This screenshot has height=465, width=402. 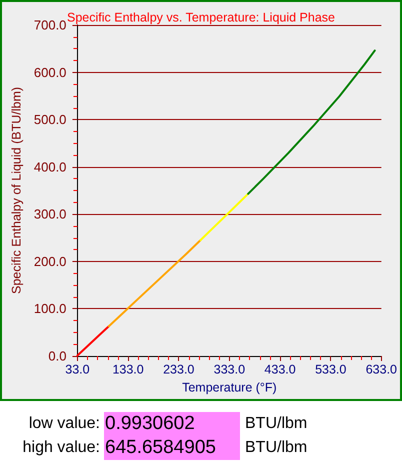 I want to click on y-tick-label: 100.0, so click(x=50, y=308).